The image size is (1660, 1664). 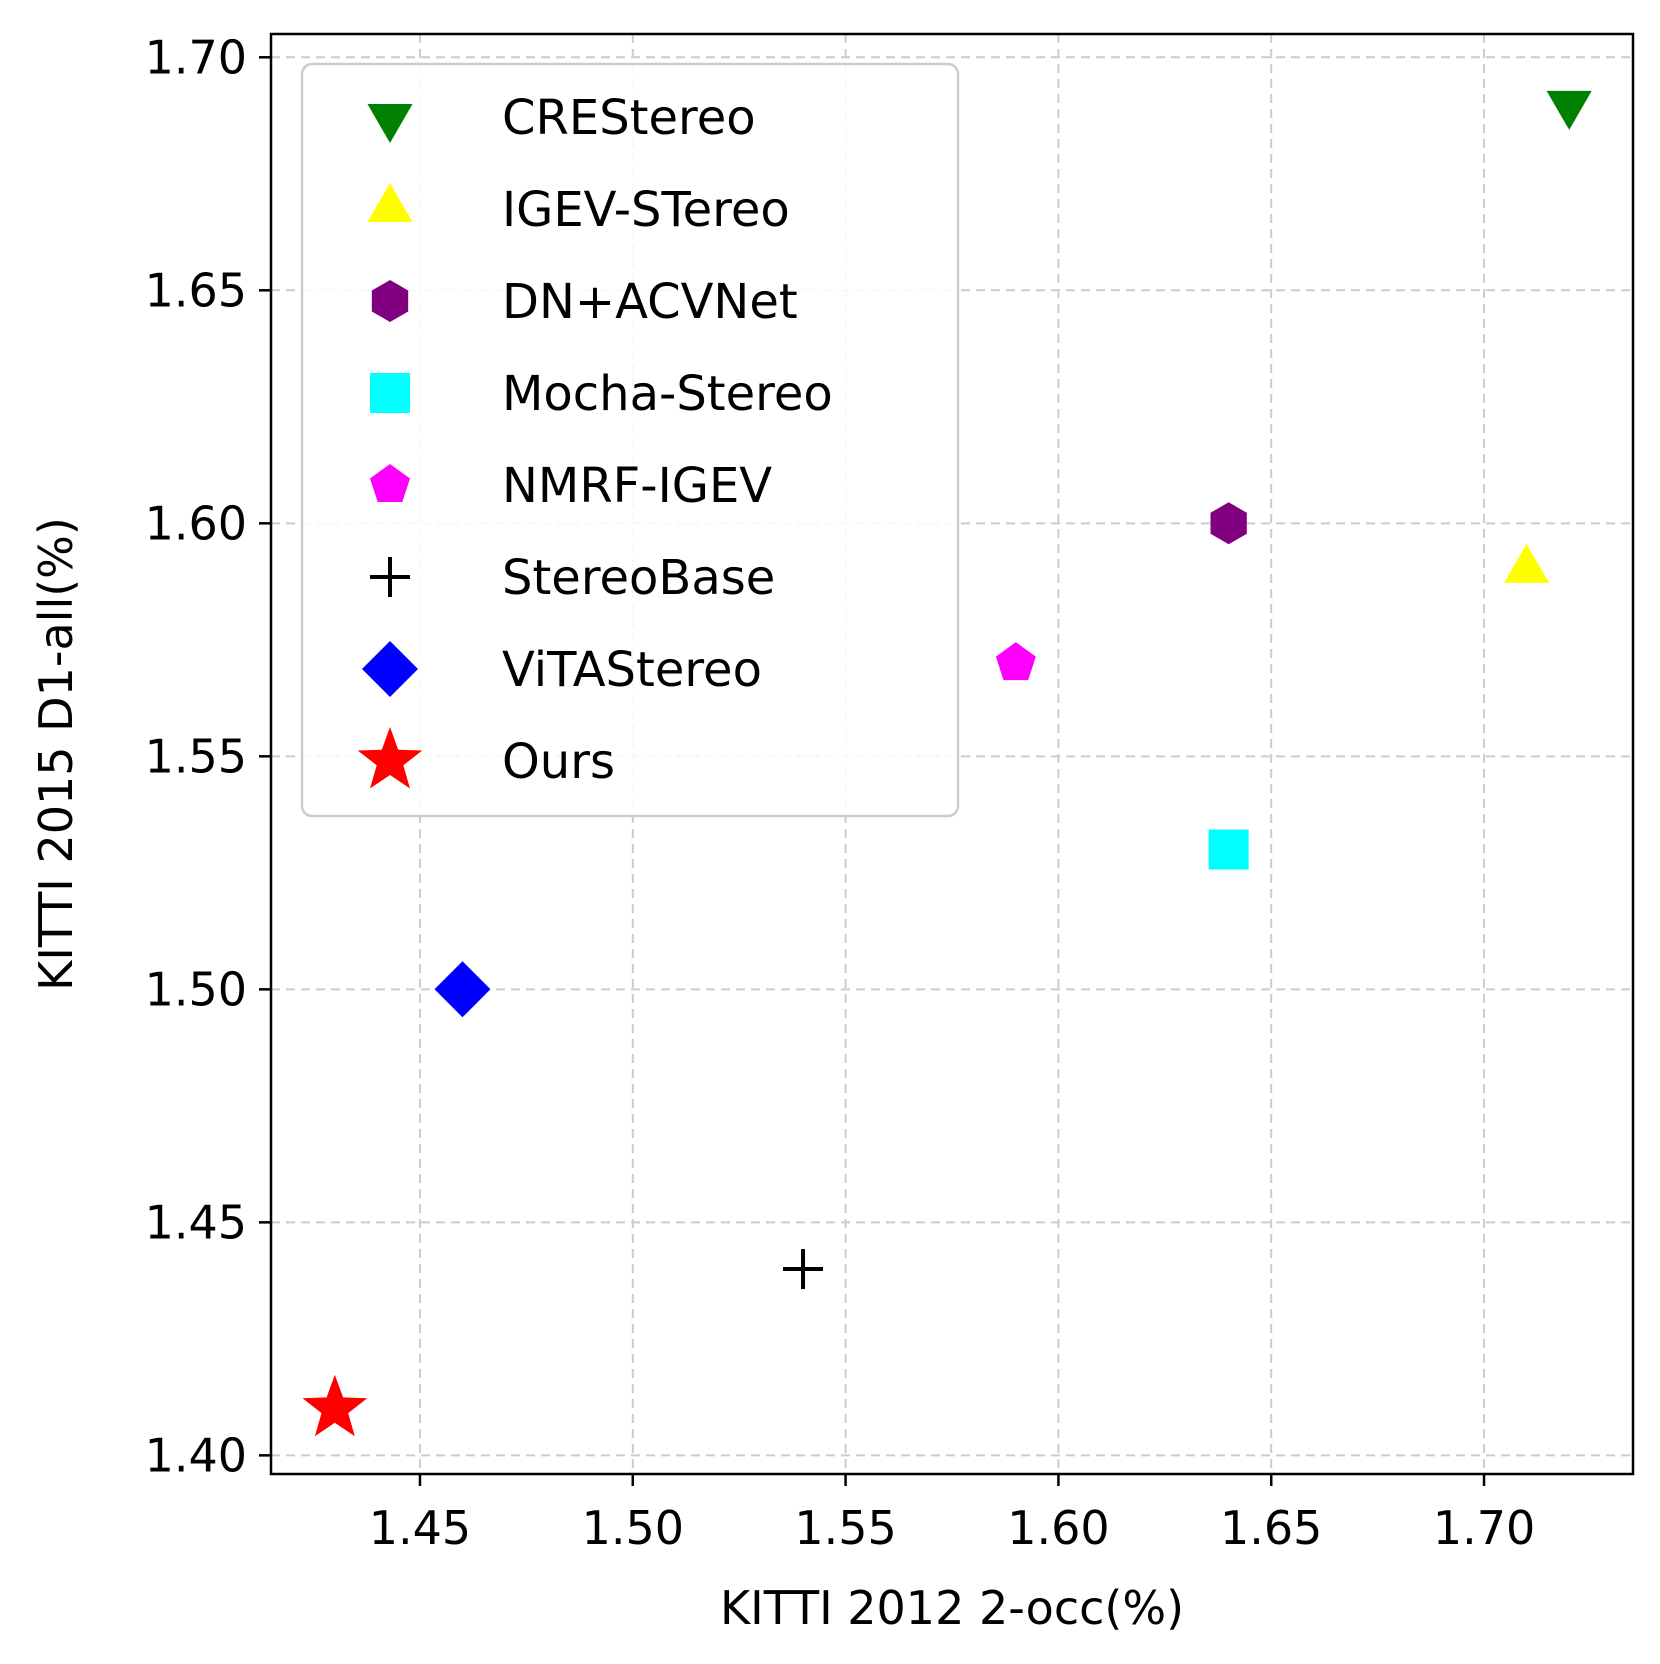 I want to click on x-tick-label-1.70: 1.70, so click(x=1484, y=1528).